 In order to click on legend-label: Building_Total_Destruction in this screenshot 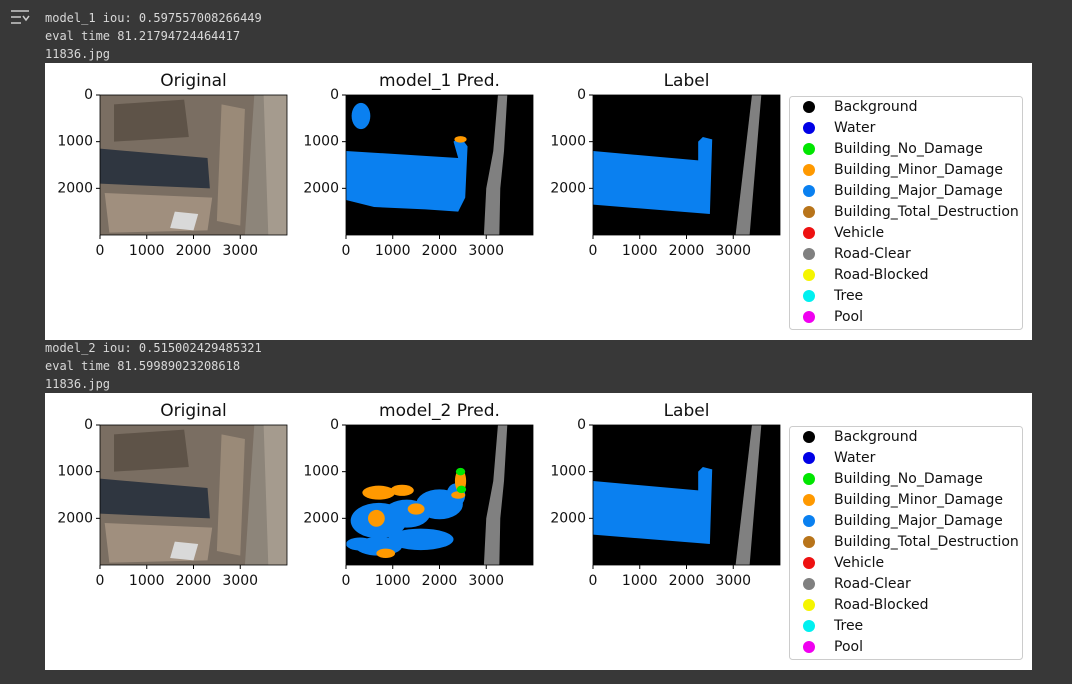, I will do `click(926, 542)`.